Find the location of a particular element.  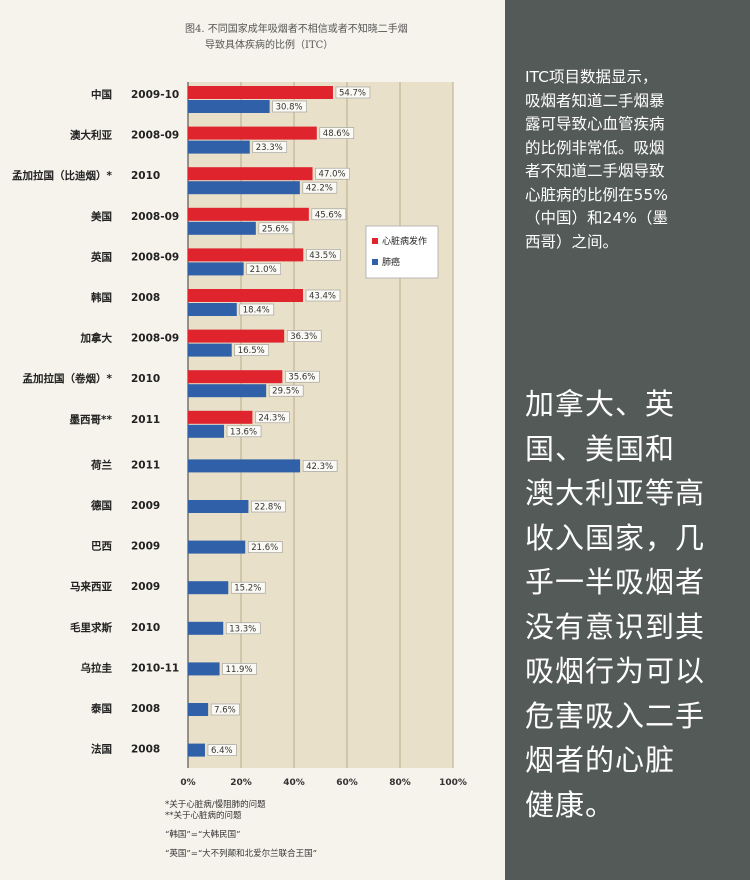

category-year: 2011 is located at coordinates (145, 420).